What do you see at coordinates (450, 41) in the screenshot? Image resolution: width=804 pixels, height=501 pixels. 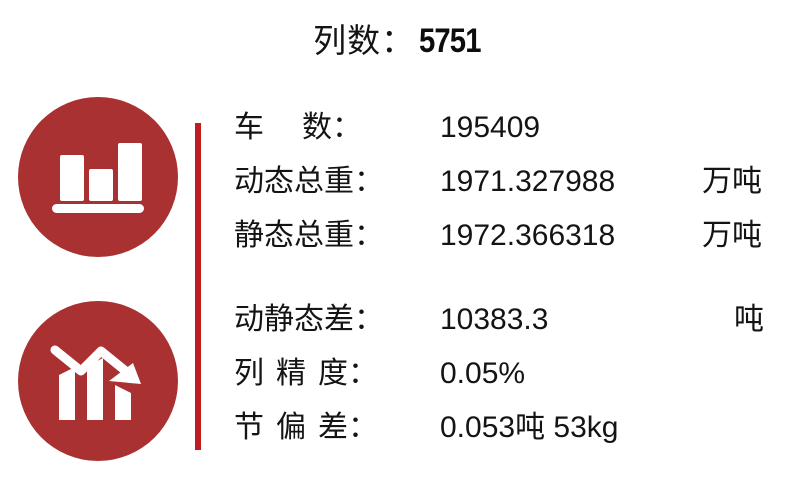 I see `page-title-value: 5751` at bounding box center [450, 41].